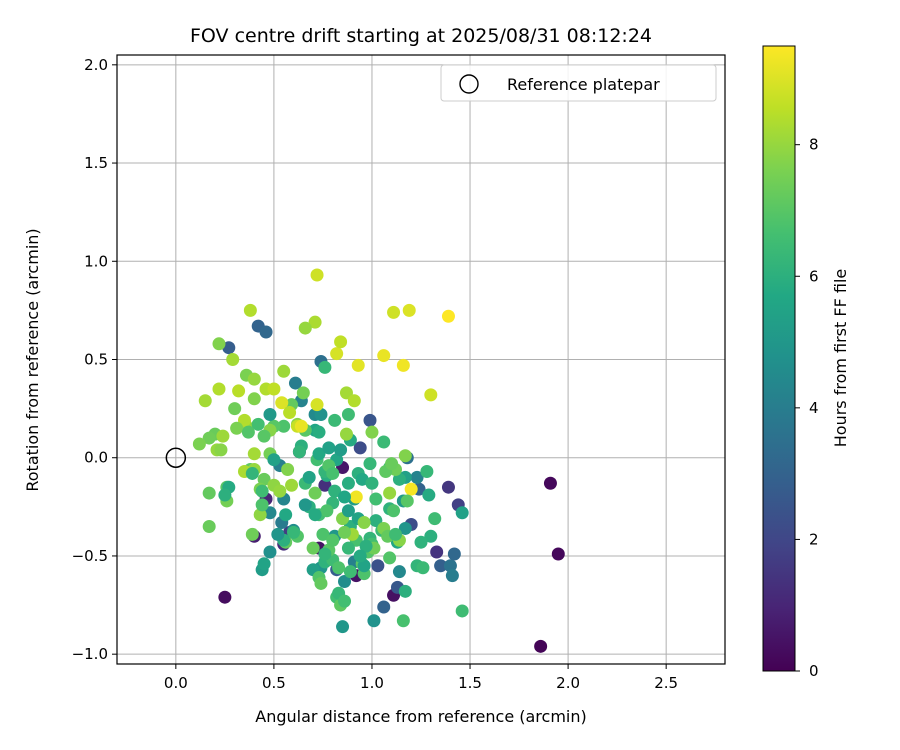 This screenshot has width=900, height=750. What do you see at coordinates (274, 683) in the screenshot?
I see `x-tick-label: 0.5` at bounding box center [274, 683].